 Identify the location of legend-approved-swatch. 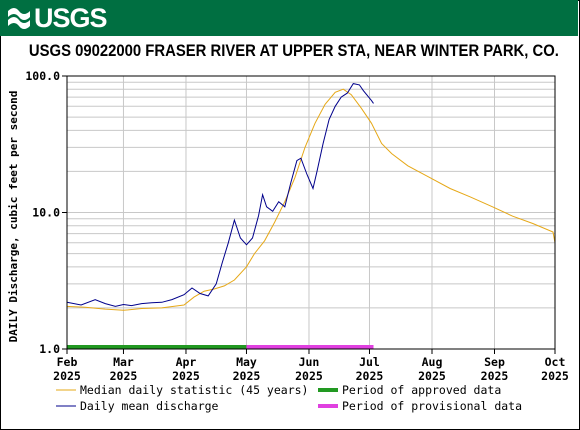
(328, 390).